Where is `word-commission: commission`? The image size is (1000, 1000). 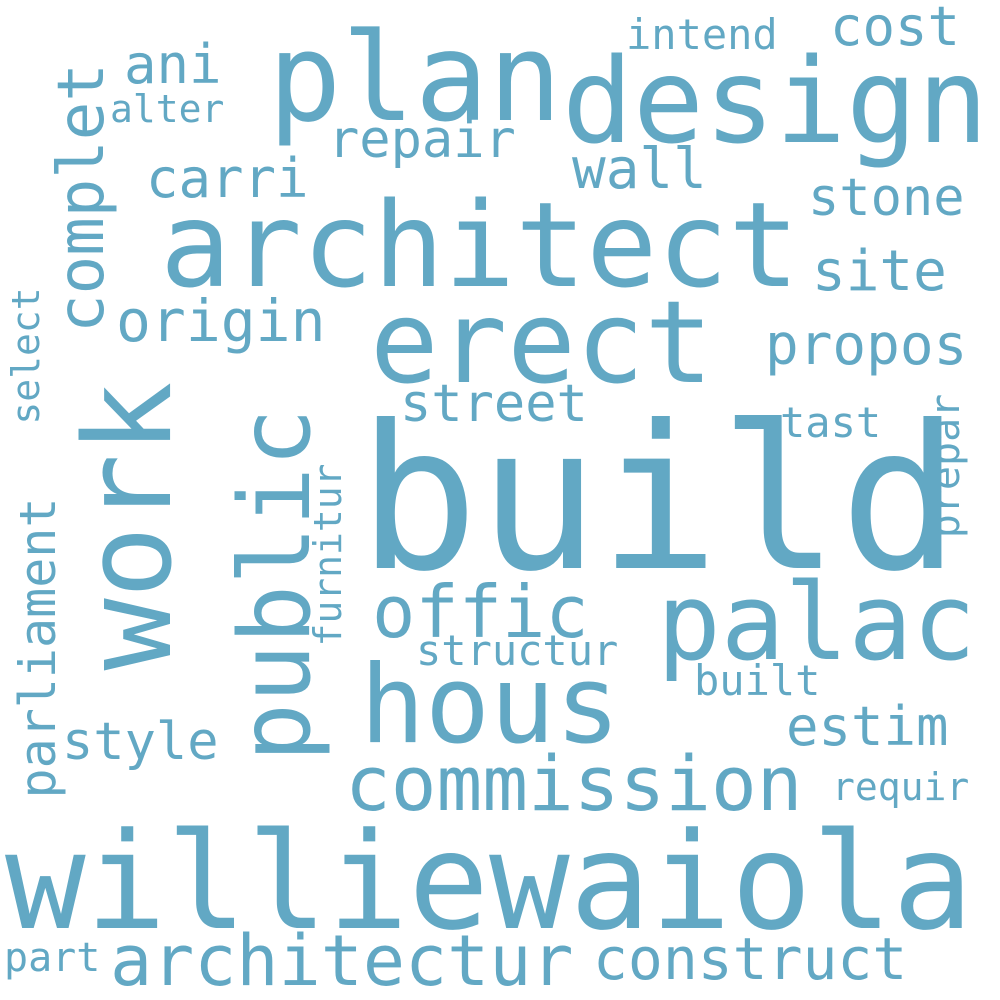
word-commission: commission is located at coordinates (574, 783).